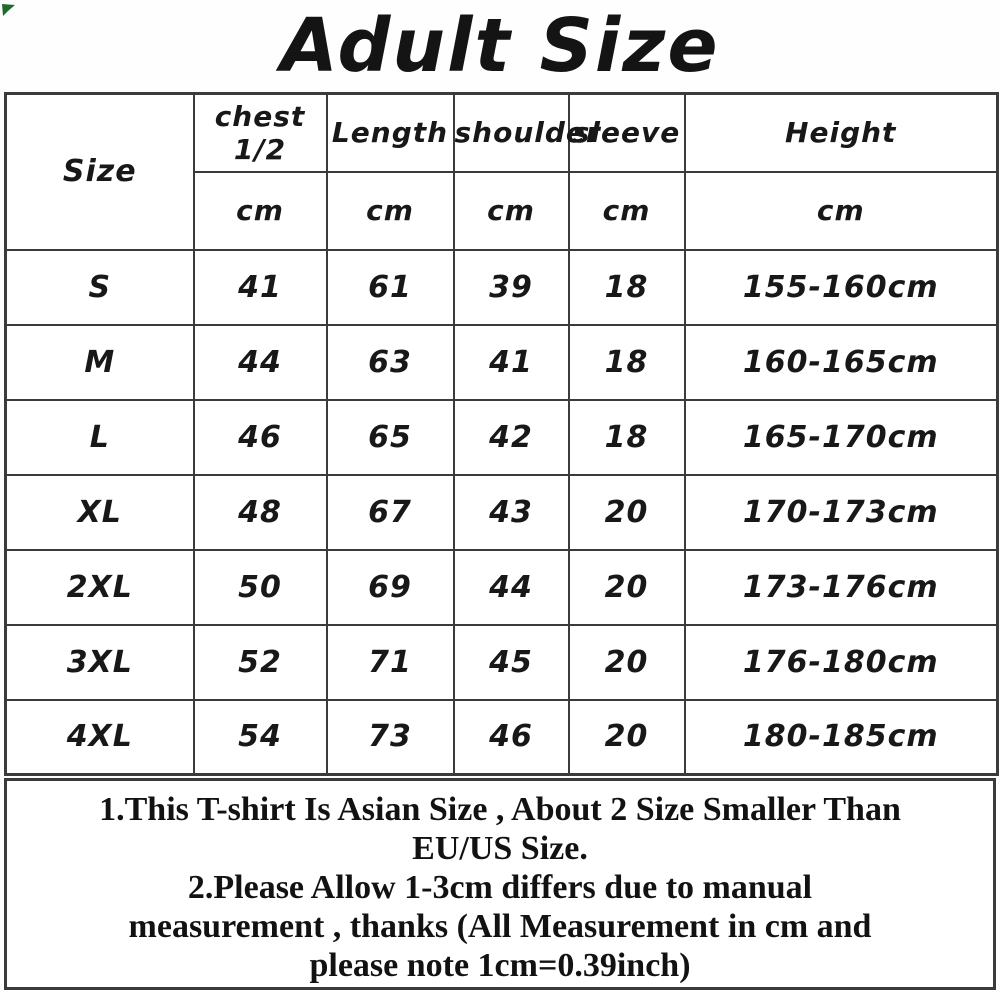  What do you see at coordinates (841, 287) in the screenshot?
I see `cell-height: 155-160cm` at bounding box center [841, 287].